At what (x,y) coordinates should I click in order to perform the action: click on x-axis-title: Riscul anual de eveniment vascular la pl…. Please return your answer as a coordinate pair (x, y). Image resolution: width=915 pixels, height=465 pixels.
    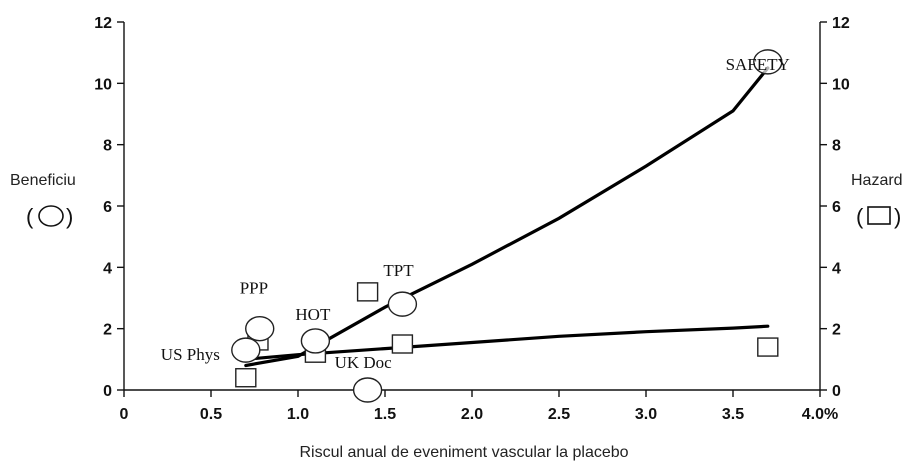
    Looking at the image, I should click on (463, 452).